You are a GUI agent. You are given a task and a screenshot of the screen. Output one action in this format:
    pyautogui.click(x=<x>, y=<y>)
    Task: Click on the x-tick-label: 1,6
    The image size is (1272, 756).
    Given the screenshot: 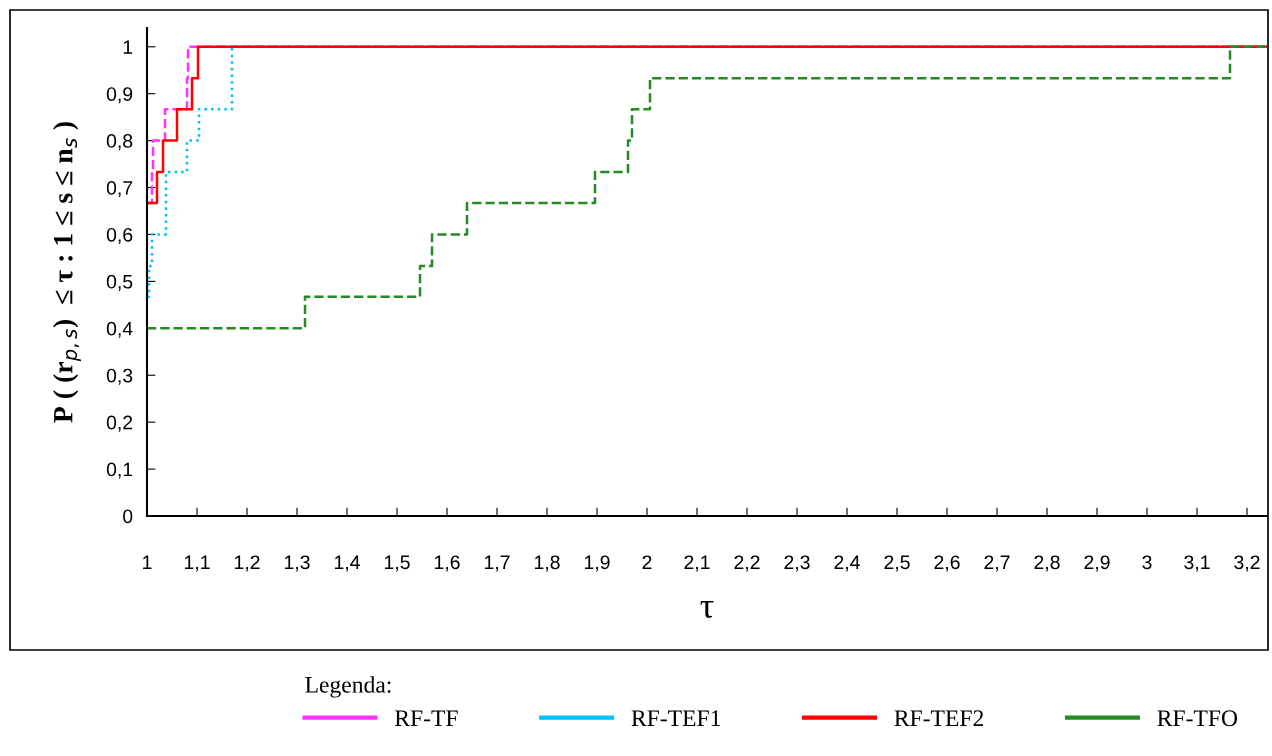 What is the action you would take?
    pyautogui.click(x=447, y=563)
    